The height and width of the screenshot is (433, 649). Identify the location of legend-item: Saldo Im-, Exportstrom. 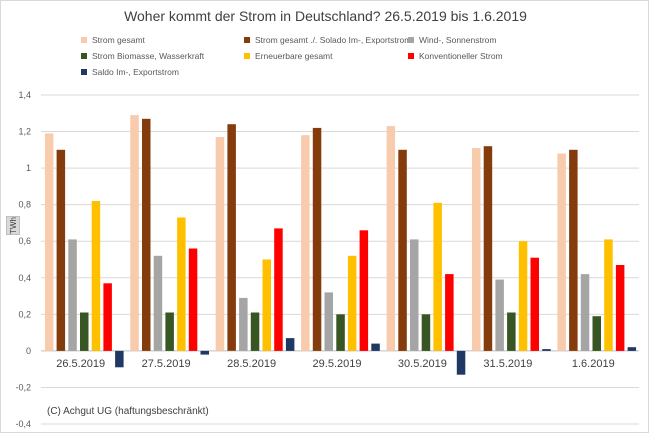
(130, 72).